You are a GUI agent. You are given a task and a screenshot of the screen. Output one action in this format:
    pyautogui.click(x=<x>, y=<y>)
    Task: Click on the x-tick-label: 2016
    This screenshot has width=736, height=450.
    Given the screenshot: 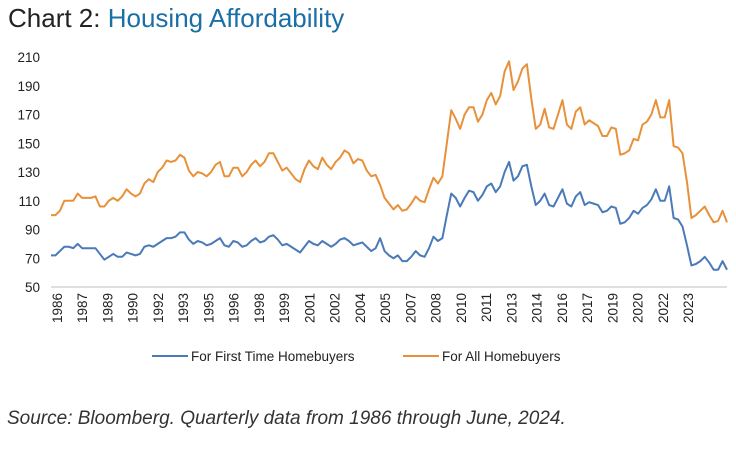 What is the action you would take?
    pyautogui.click(x=562, y=308)
    